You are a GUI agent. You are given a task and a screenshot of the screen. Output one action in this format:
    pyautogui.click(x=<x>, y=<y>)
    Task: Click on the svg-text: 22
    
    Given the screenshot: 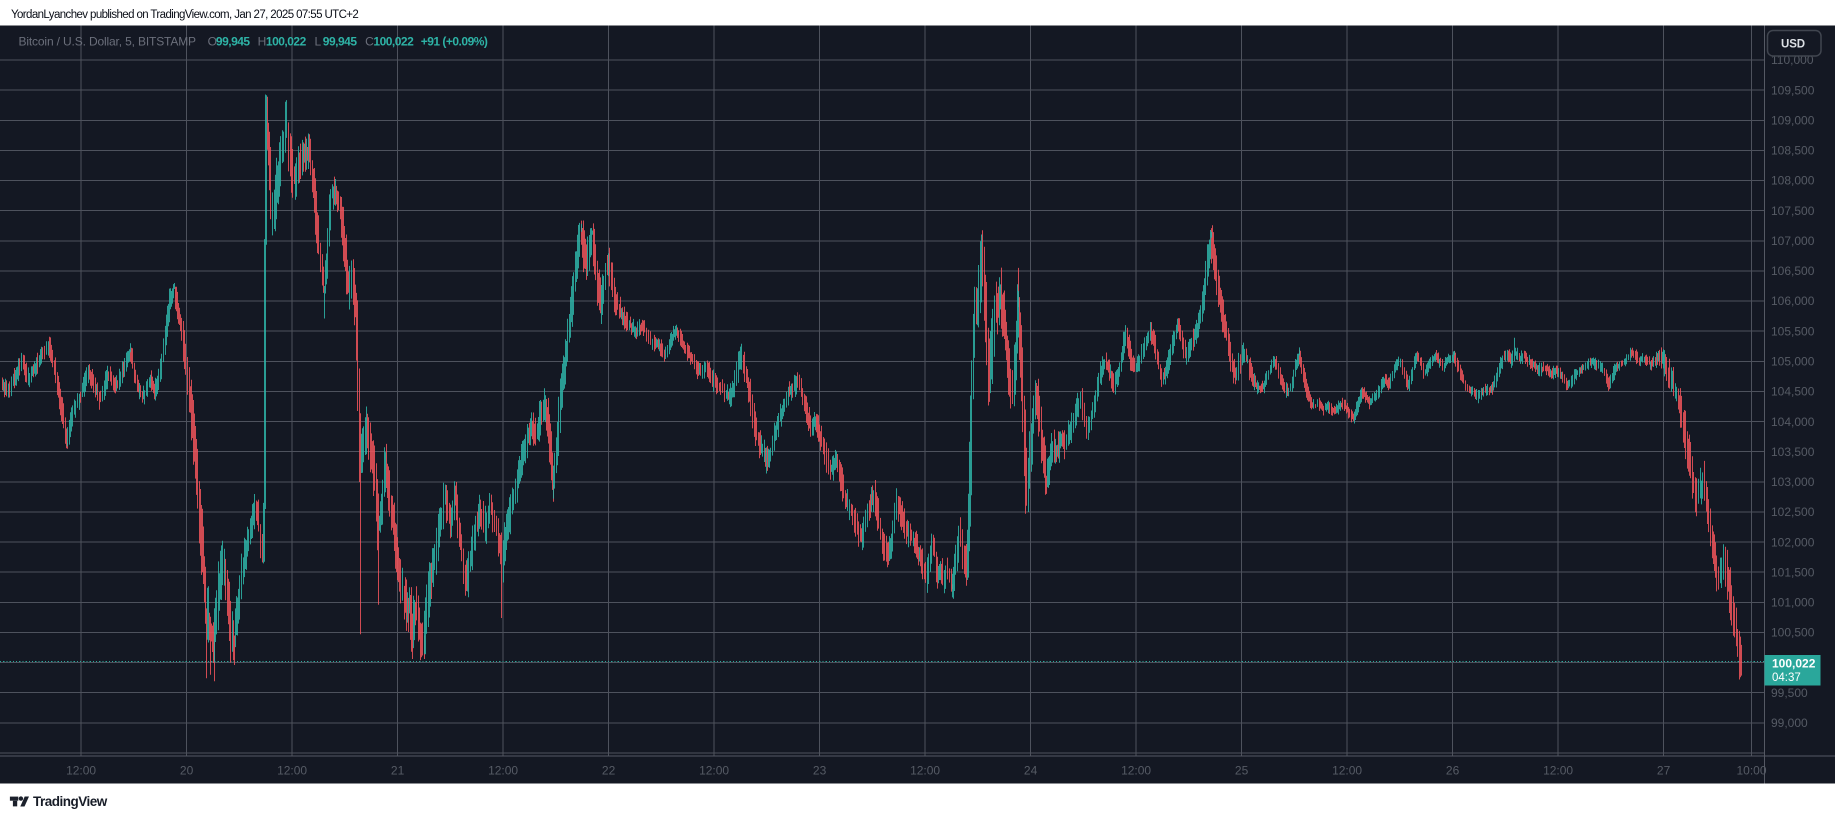 What is the action you would take?
    pyautogui.click(x=609, y=771)
    